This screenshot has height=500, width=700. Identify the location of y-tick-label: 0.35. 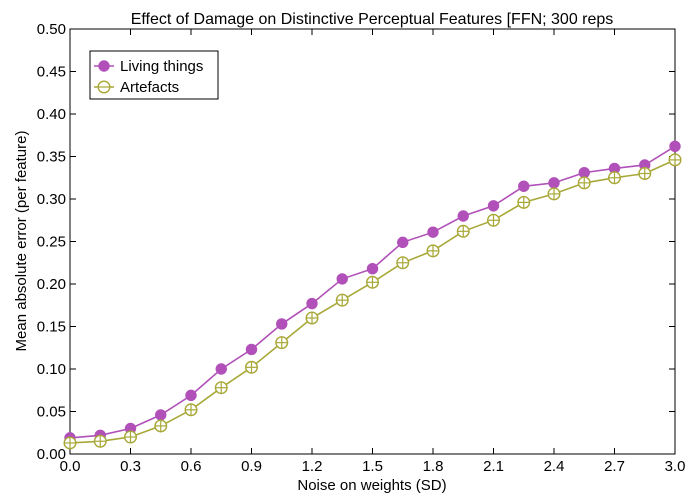
(51, 157).